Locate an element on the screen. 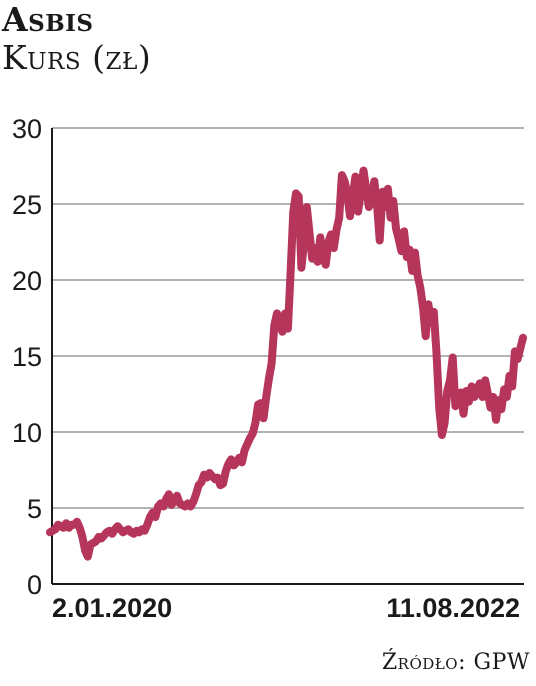  source-note: Źródło: GPW is located at coordinates (455, 662).